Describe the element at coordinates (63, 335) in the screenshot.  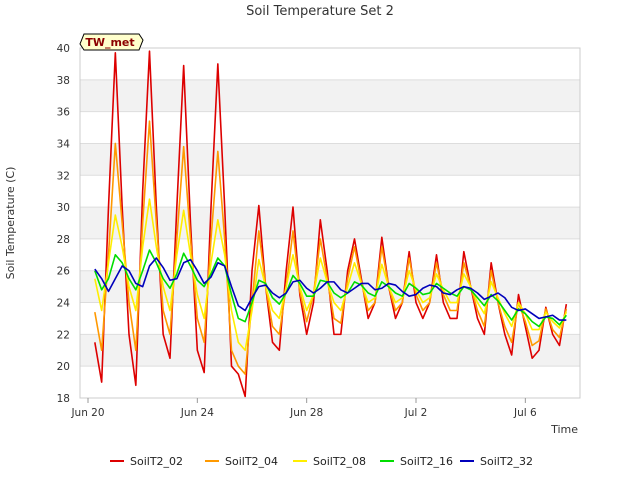
I see `y-tick-label: 22` at that location.